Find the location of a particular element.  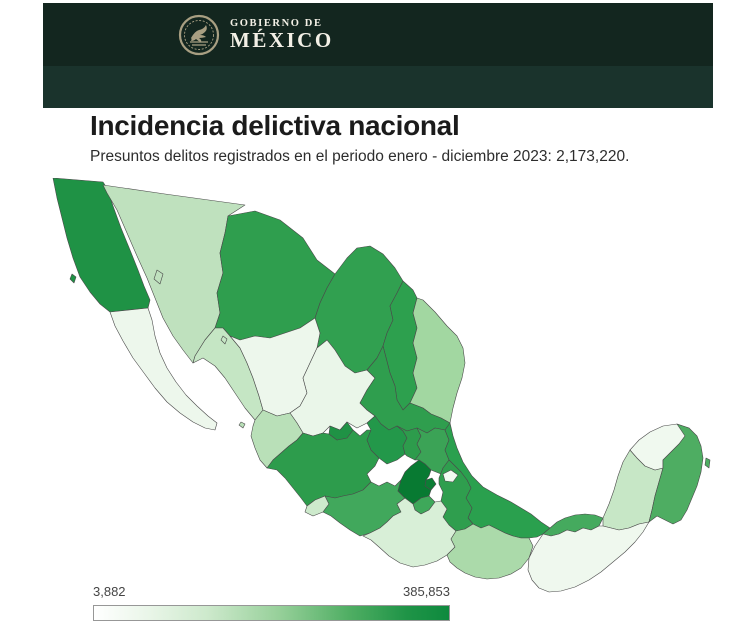

state-guerrero is located at coordinates (409, 532).